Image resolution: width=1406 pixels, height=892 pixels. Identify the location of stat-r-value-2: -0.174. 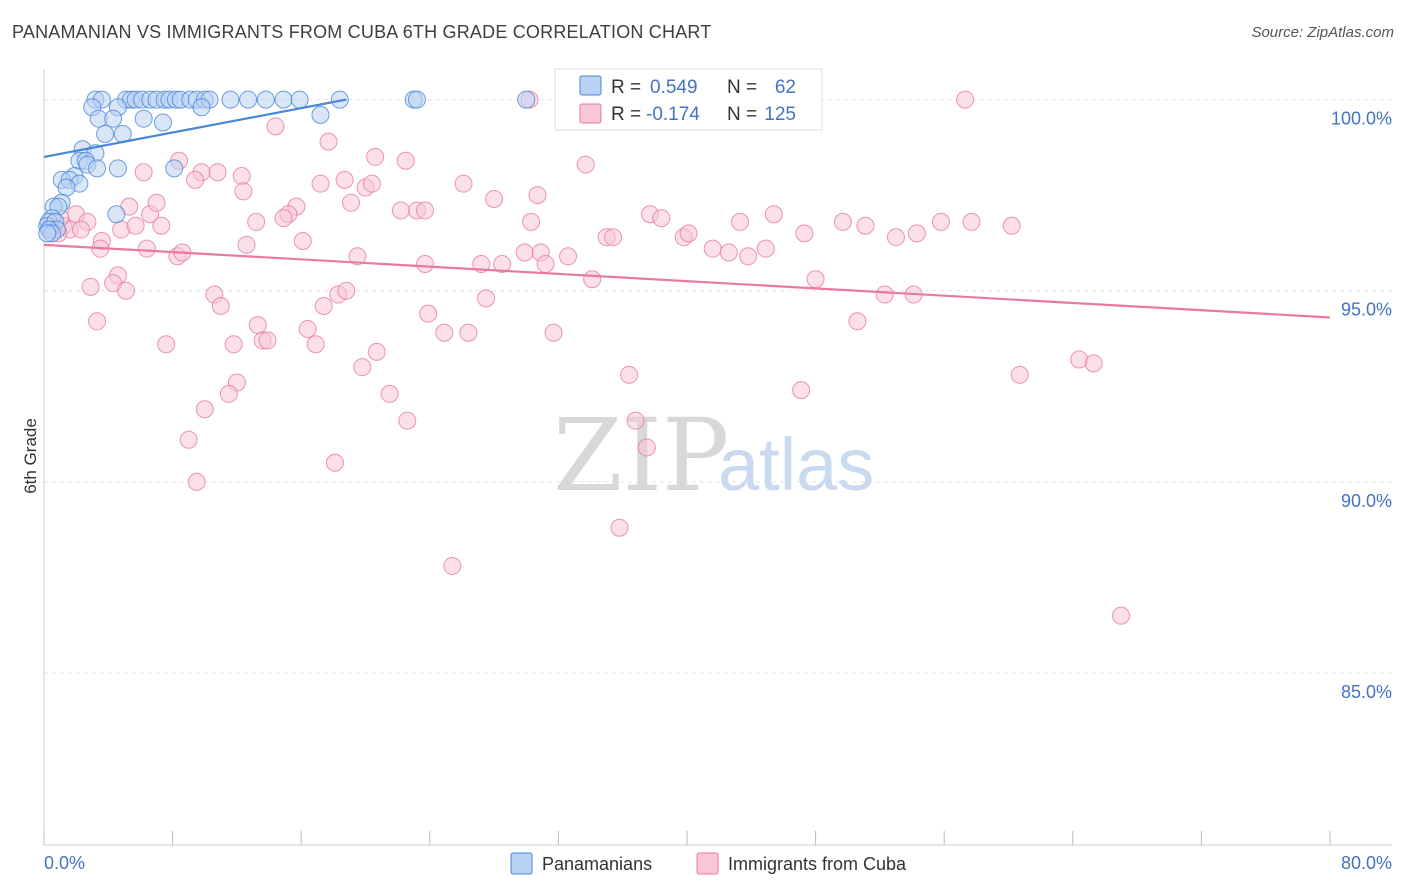
(673, 114).